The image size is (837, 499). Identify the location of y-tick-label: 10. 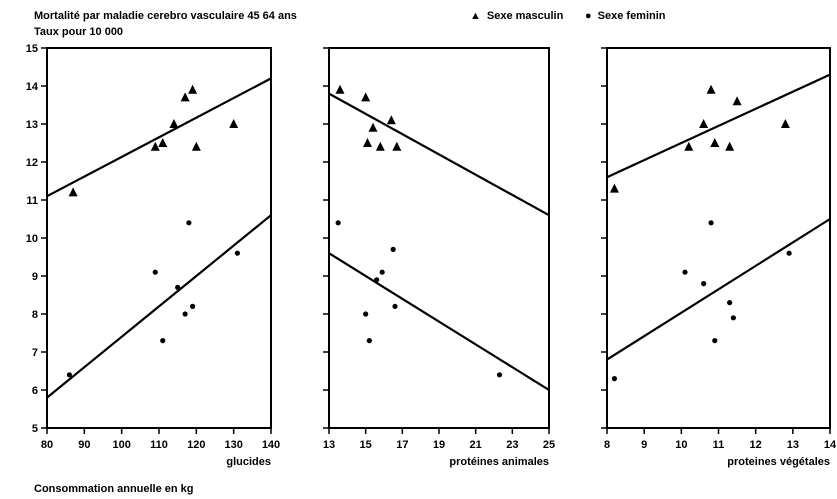
(32, 239).